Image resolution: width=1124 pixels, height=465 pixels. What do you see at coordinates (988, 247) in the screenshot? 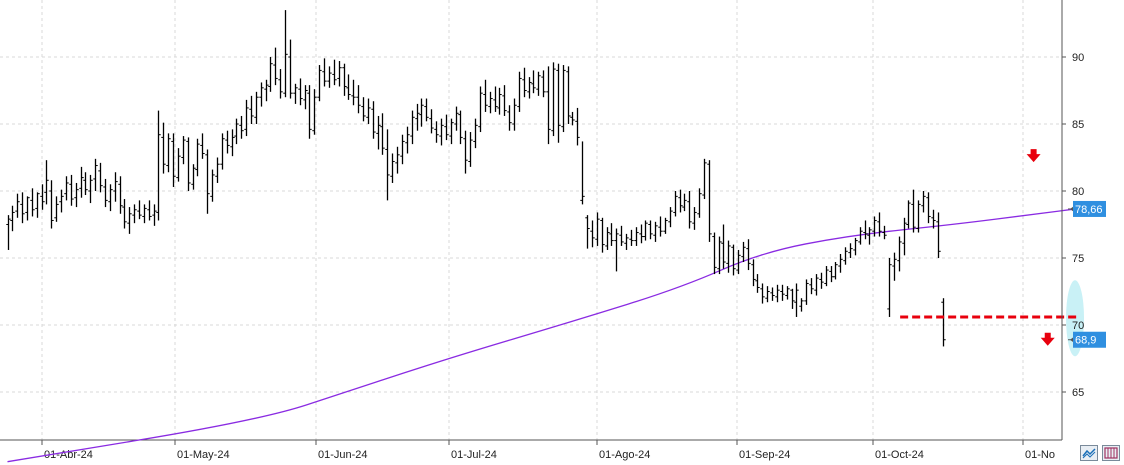
I see `annotation-layer` at bounding box center [988, 247].